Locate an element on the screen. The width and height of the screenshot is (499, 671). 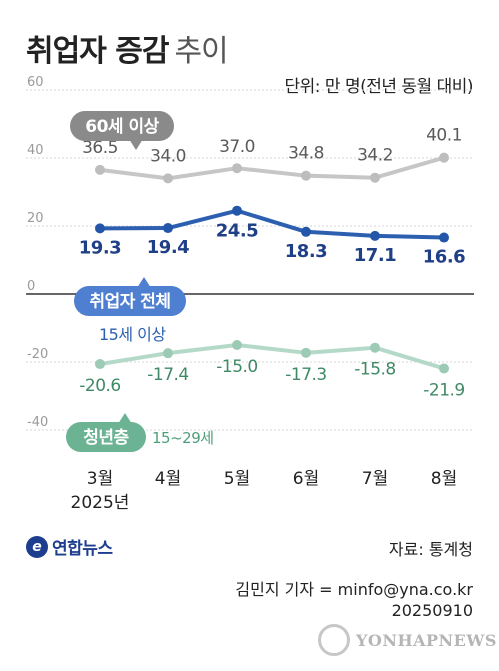
data-label: -20.6 is located at coordinates (100, 386).